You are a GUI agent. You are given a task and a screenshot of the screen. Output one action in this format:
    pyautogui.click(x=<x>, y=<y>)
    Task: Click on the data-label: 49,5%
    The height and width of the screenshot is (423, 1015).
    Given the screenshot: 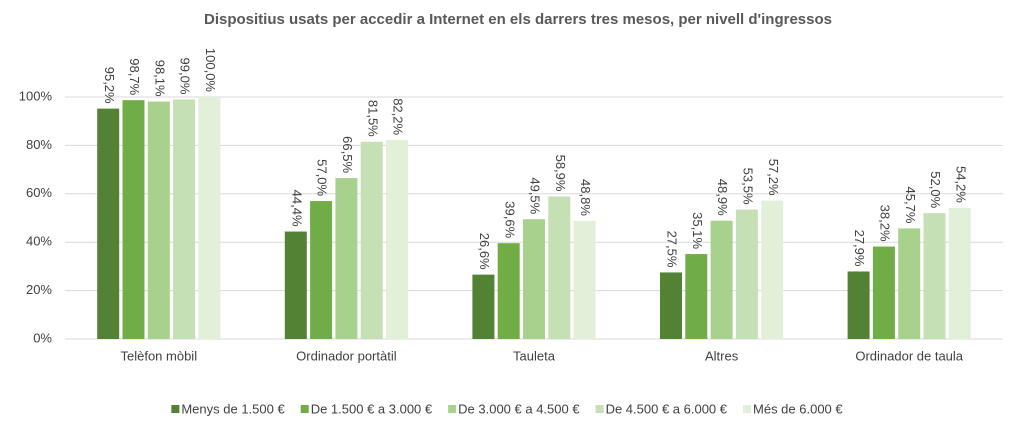 What is the action you would take?
    pyautogui.click(x=535, y=195)
    